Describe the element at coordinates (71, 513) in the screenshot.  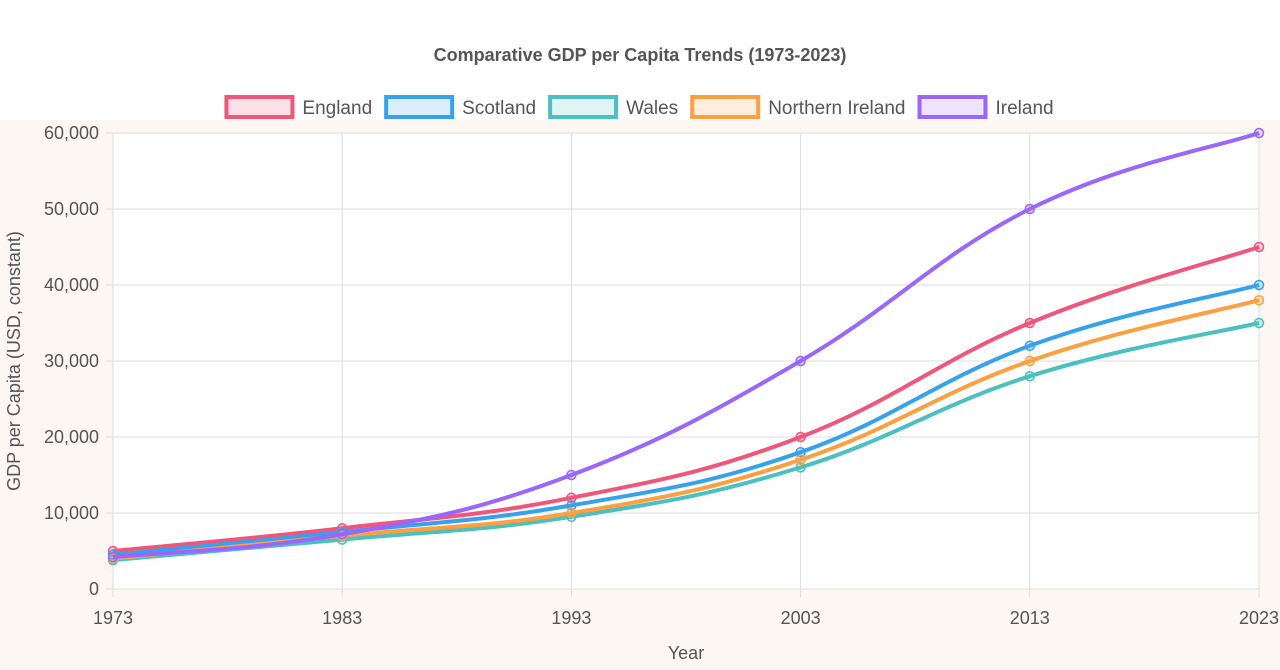
I see `y-tick-label: 10,000` at that location.